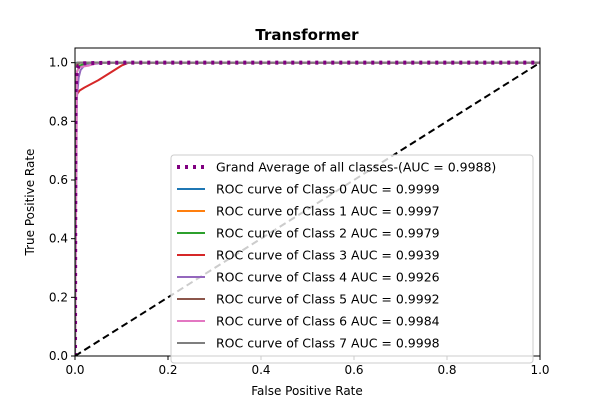  I want to click on legend-entry-7: ROC curve of Class 6 AUC = 0.9984, so click(328, 321).